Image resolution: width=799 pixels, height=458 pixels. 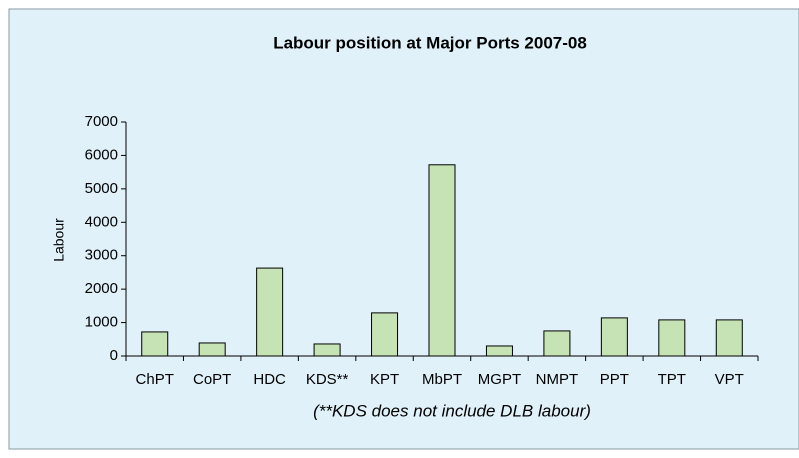 What do you see at coordinates (672, 379) in the screenshot?
I see `x-tick-label: TPT` at bounding box center [672, 379].